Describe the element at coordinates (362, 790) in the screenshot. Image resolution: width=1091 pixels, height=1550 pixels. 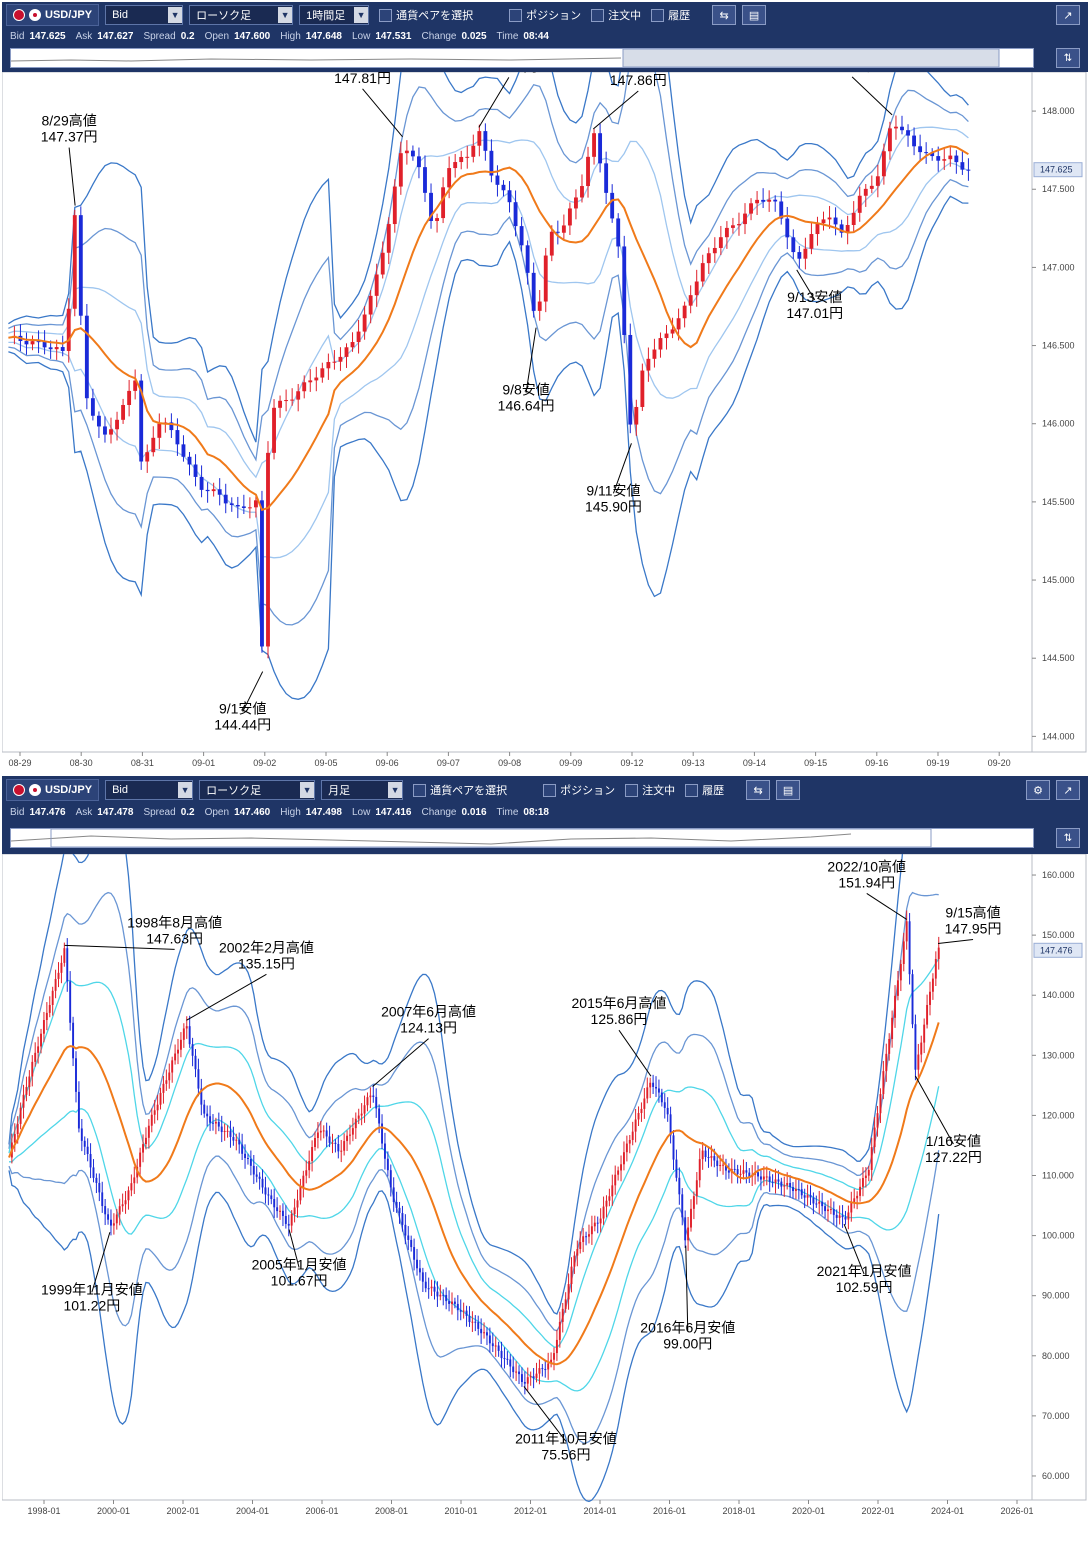
I see `period-select: 月足 ▼` at that location.